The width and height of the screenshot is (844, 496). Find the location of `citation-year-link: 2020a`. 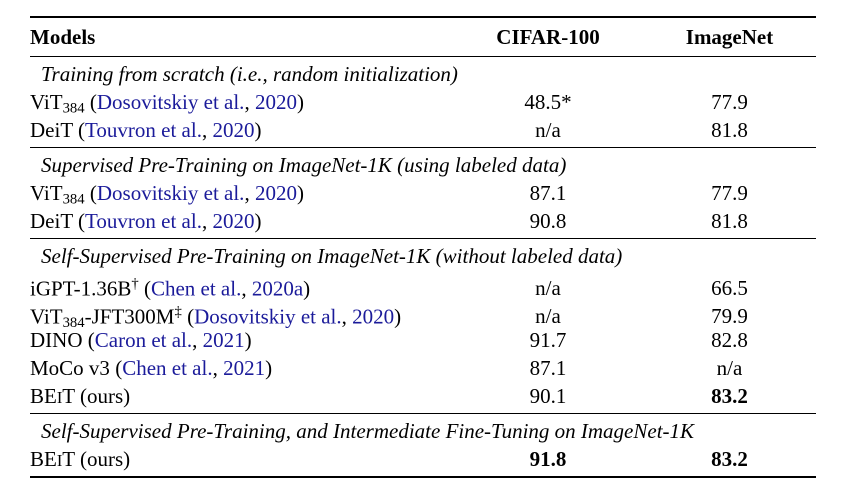

citation-year-link: 2020a is located at coordinates (277, 288).